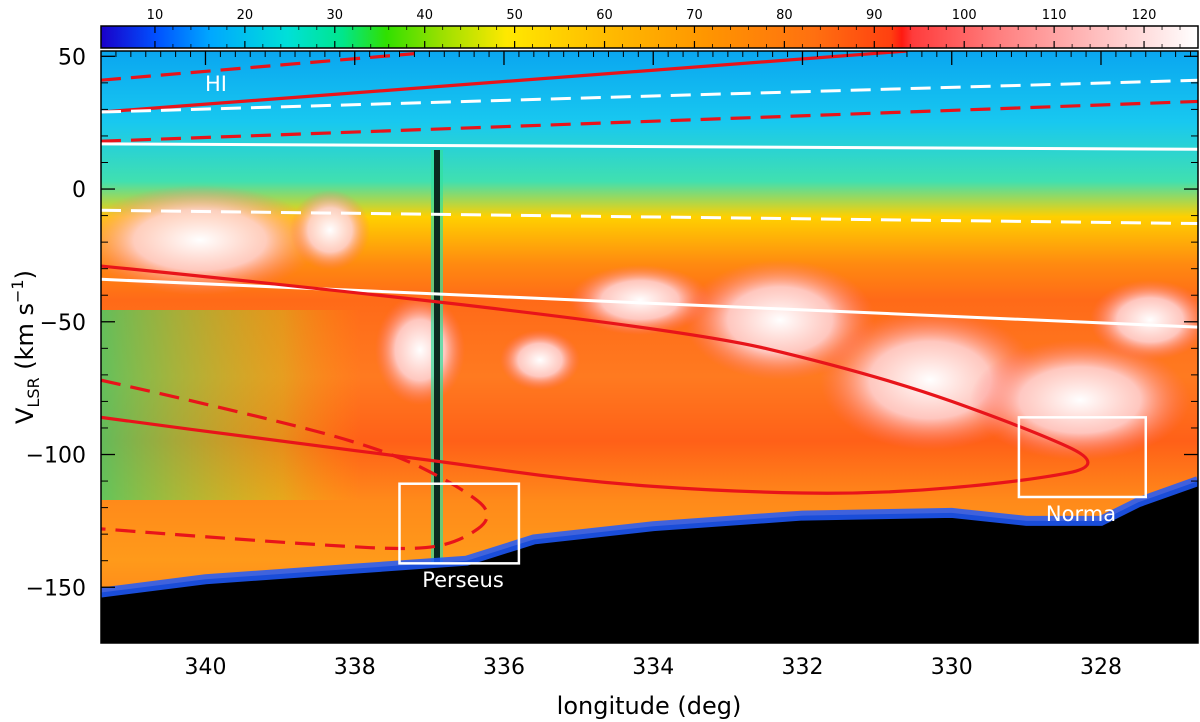 Image resolution: width=1200 pixels, height=722 pixels. What do you see at coordinates (459, 523) in the screenshot?
I see `box-perseus` at bounding box center [459, 523].